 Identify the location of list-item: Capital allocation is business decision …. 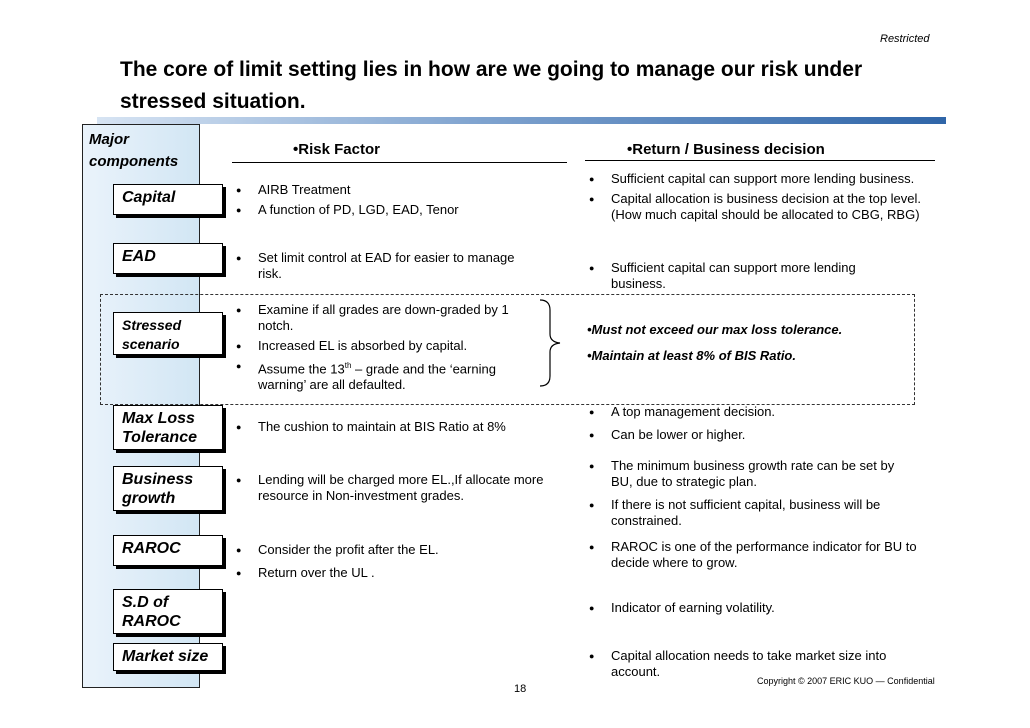
(764, 207).